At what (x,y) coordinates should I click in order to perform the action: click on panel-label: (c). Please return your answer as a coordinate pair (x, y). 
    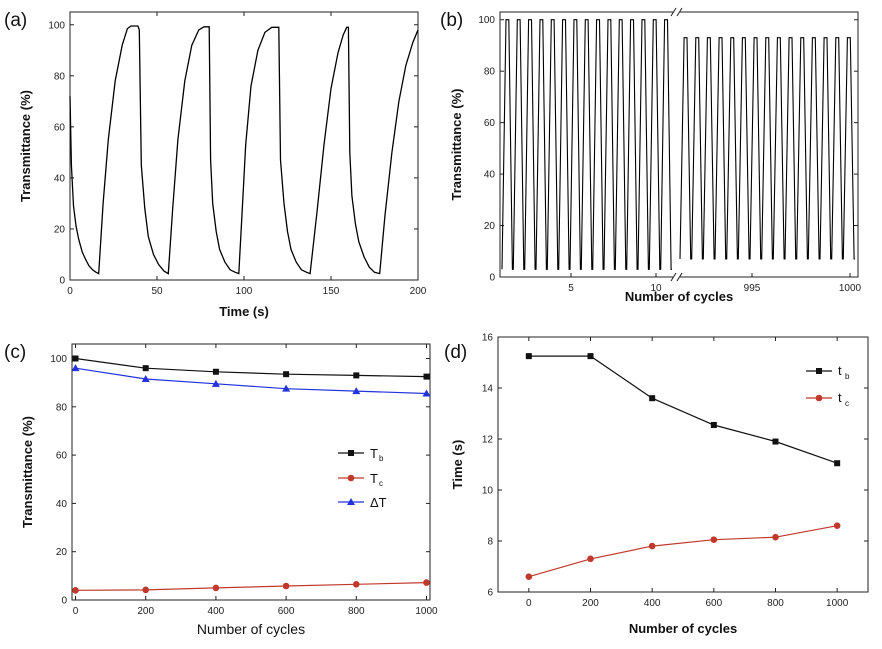
    Looking at the image, I should click on (15, 352).